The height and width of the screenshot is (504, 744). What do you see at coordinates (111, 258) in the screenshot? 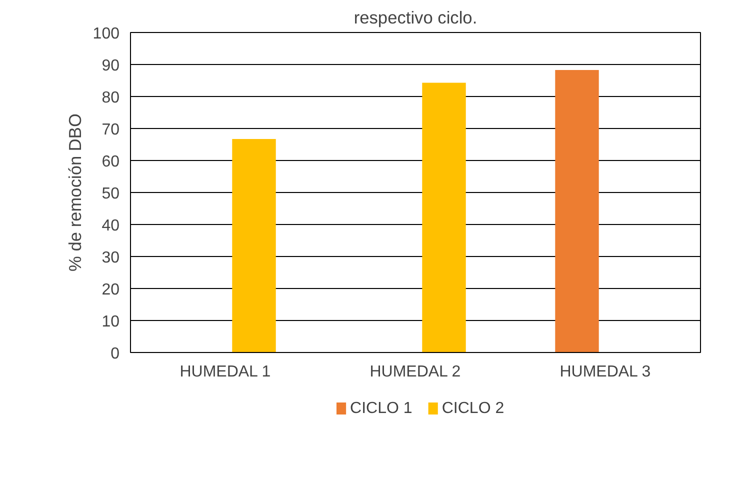
I see `y-tick-label: 30` at bounding box center [111, 258].